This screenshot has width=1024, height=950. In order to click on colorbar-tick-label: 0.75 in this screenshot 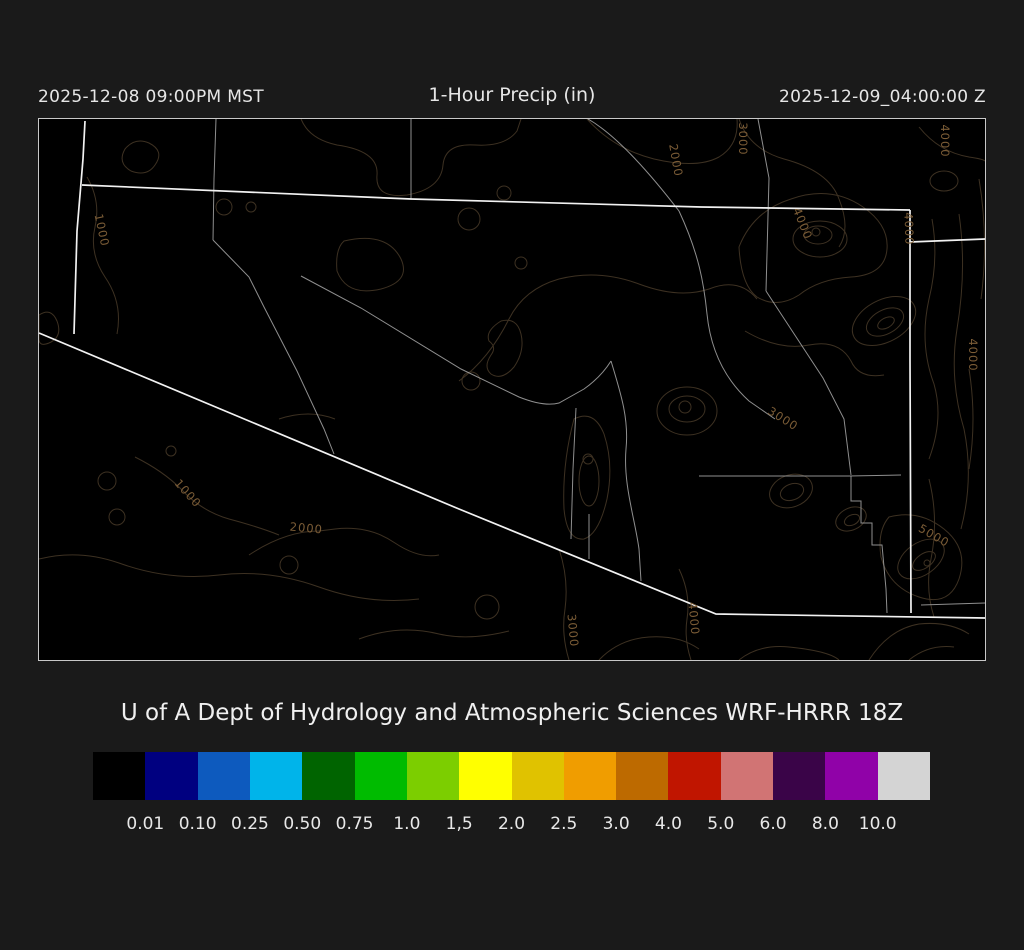, I will do `click(354, 824)`.